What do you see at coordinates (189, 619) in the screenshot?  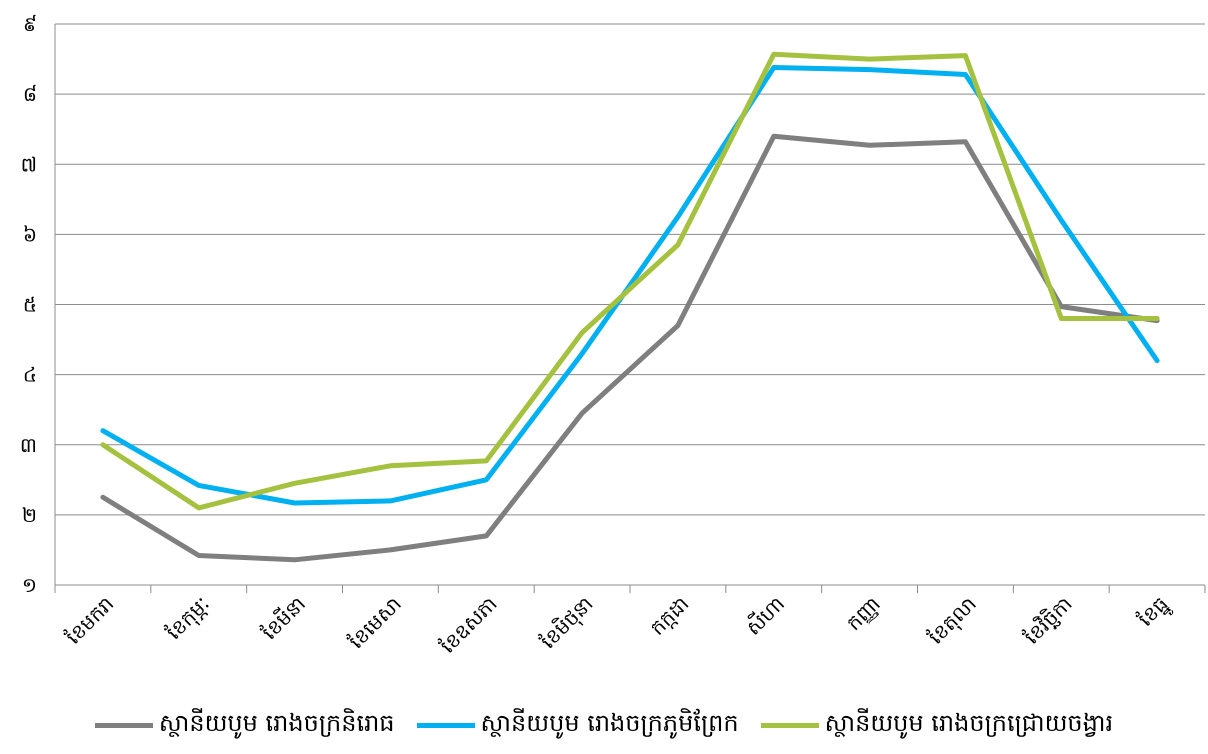 I see `x-tick-label: ខែកុម្ភៈ` at bounding box center [189, 619].